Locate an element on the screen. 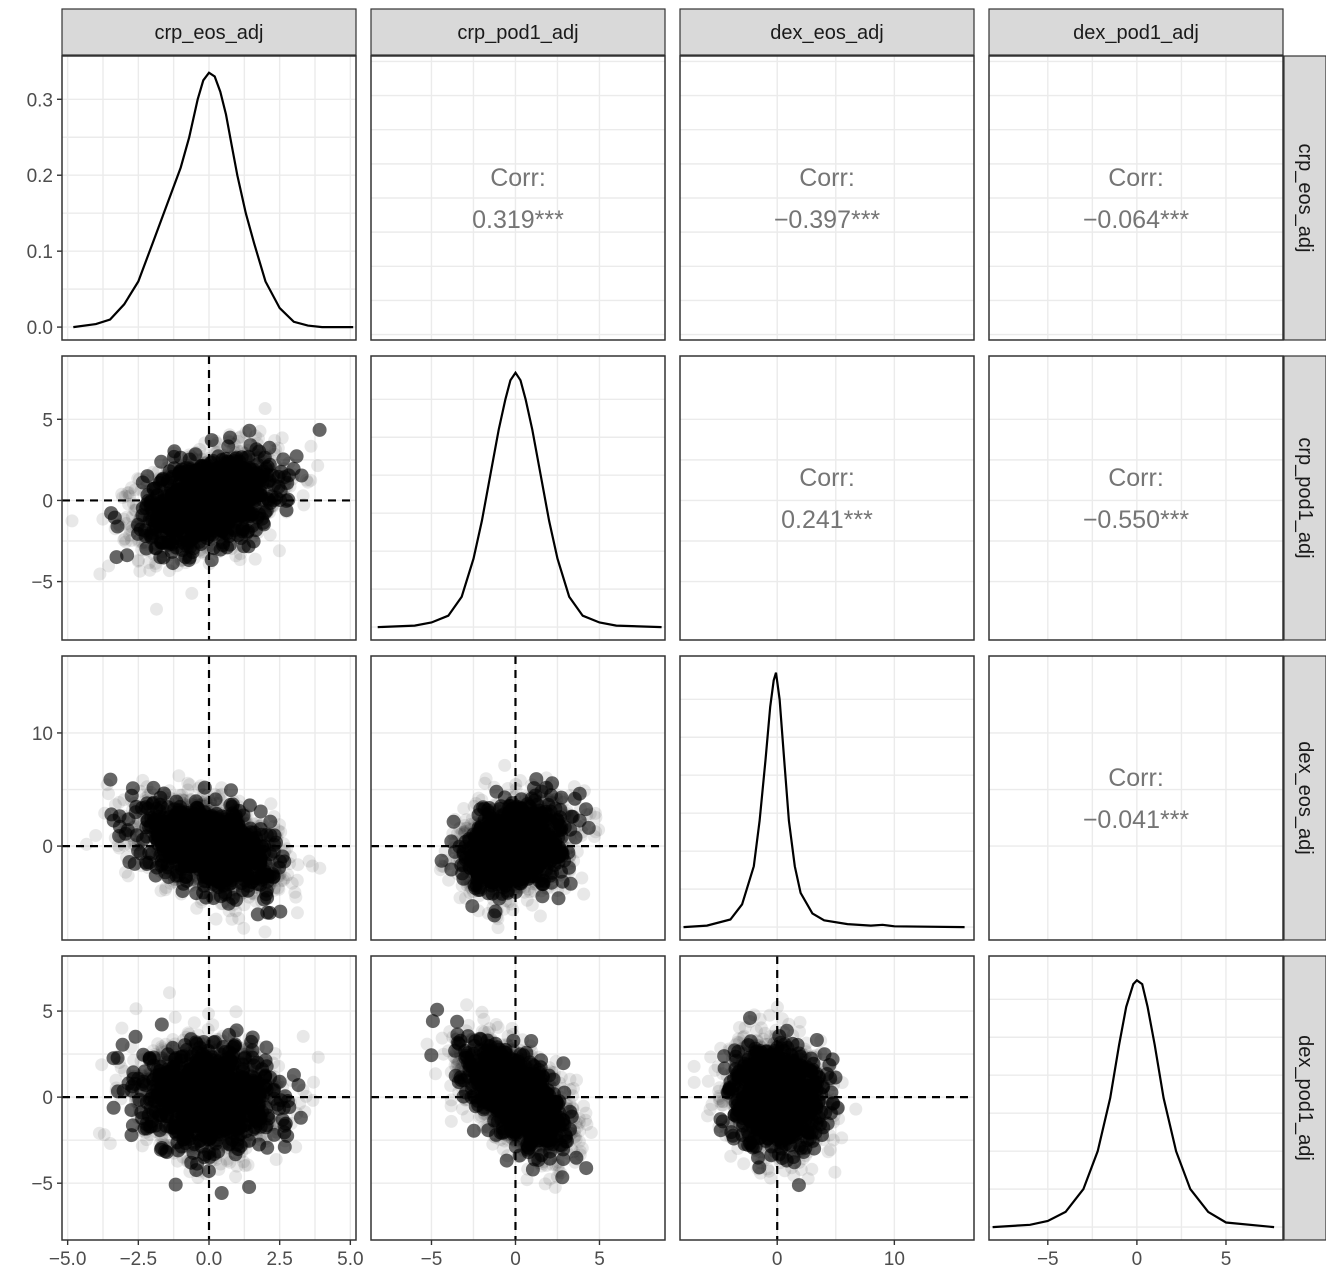 The height and width of the screenshot is (1277, 1326). strip-right-dex_eos_adj is located at coordinates (1304, 798).